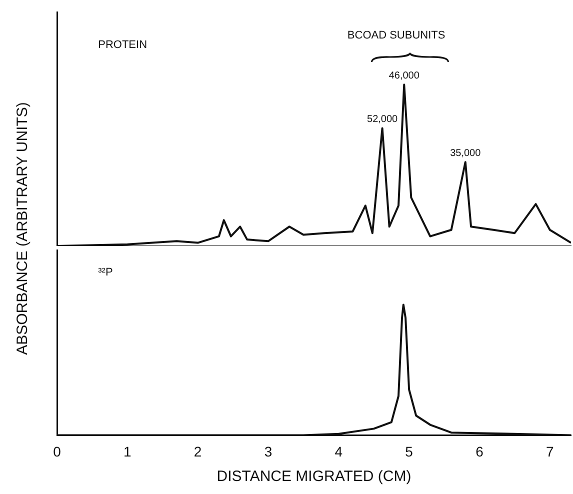  Describe the element at coordinates (480, 451) in the screenshot. I see `x-tick-label: 6` at that location.